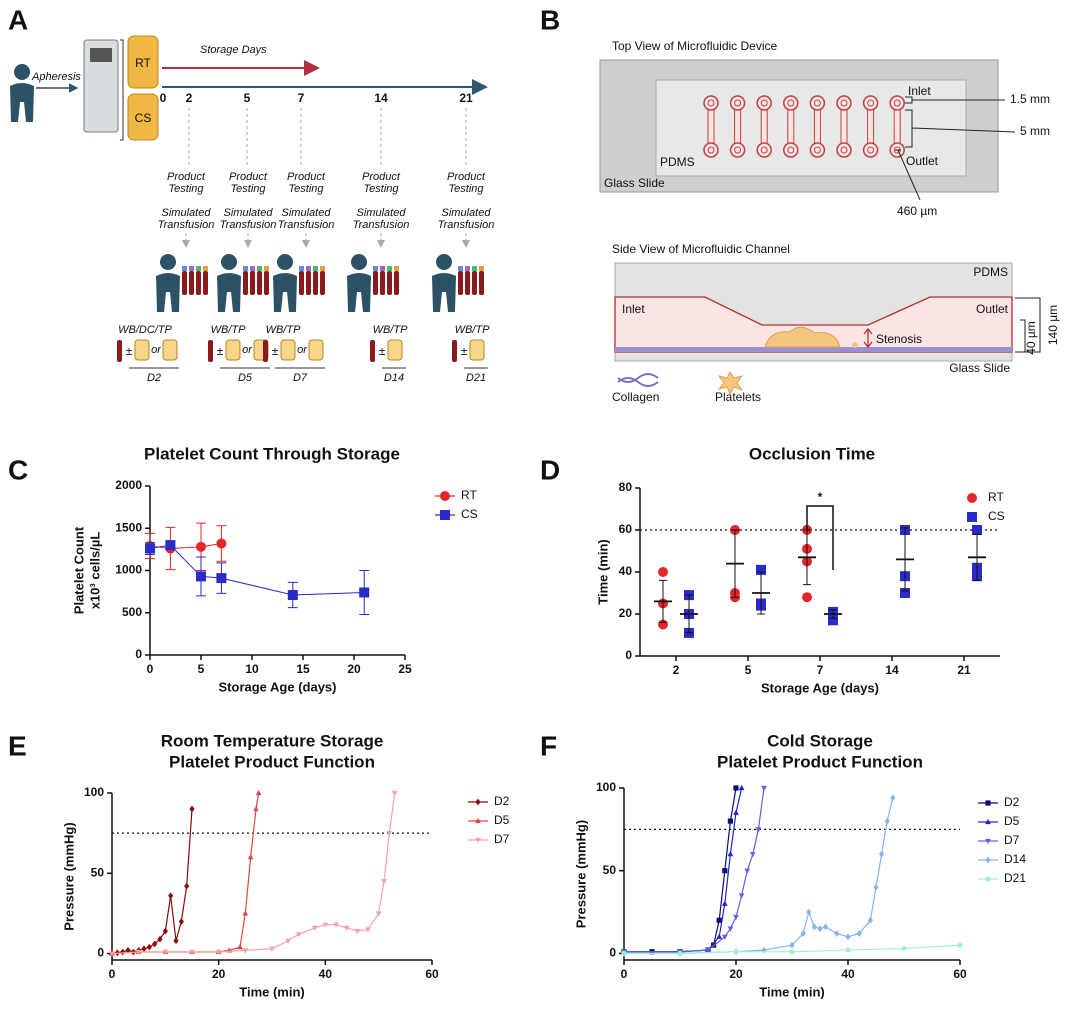 The height and width of the screenshot is (1011, 1065). I want to click on chart-title: Platelet Product Function, so click(272, 761).